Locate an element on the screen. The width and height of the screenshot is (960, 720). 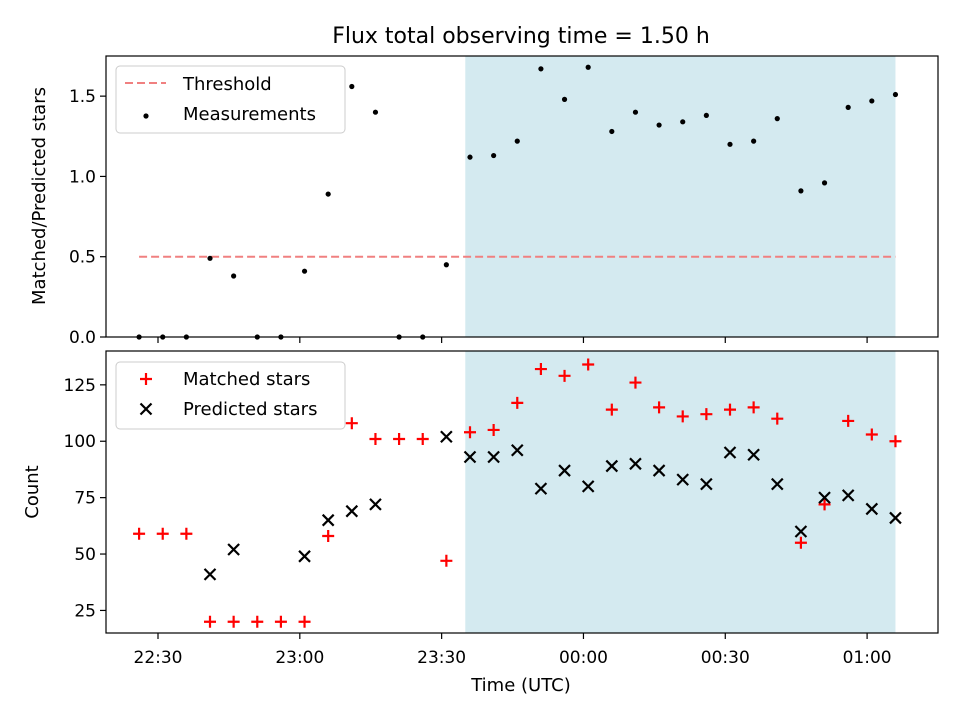
top-y-axis: 0.0 0.5 1.0 1.5 is located at coordinates (87, 217).